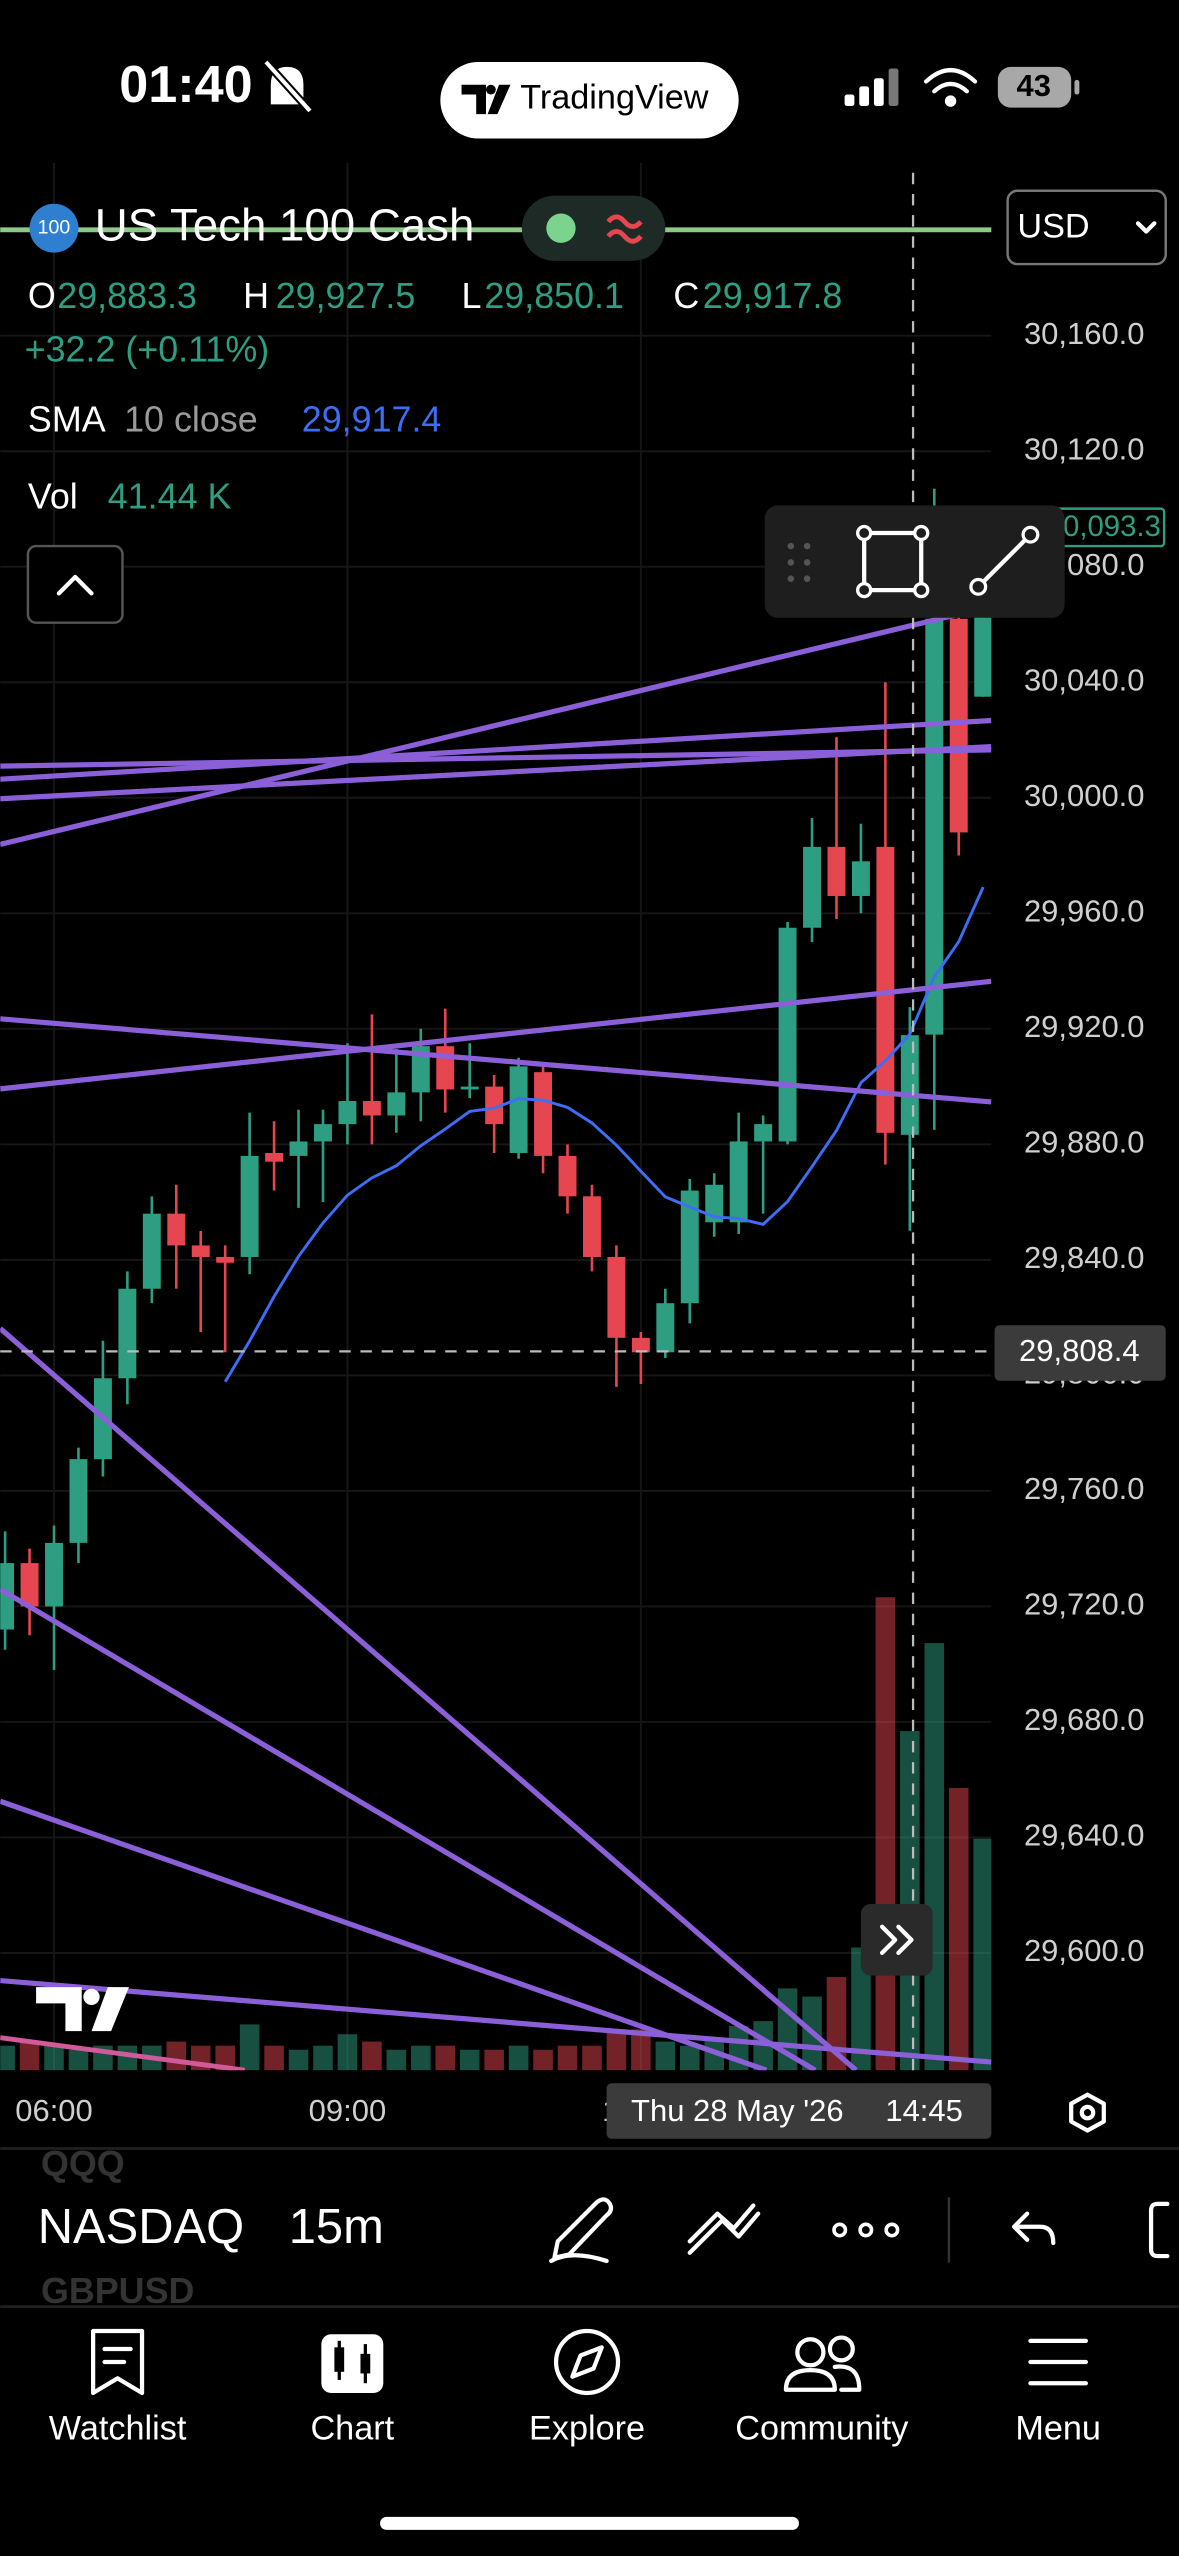  What do you see at coordinates (118, 2362) in the screenshot?
I see `watchlist-icon` at bounding box center [118, 2362].